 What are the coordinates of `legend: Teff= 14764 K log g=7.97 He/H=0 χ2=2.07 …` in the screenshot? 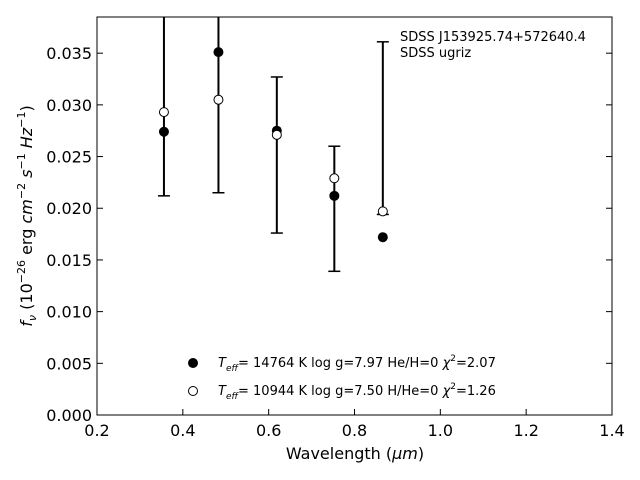 It's located at (342, 378).